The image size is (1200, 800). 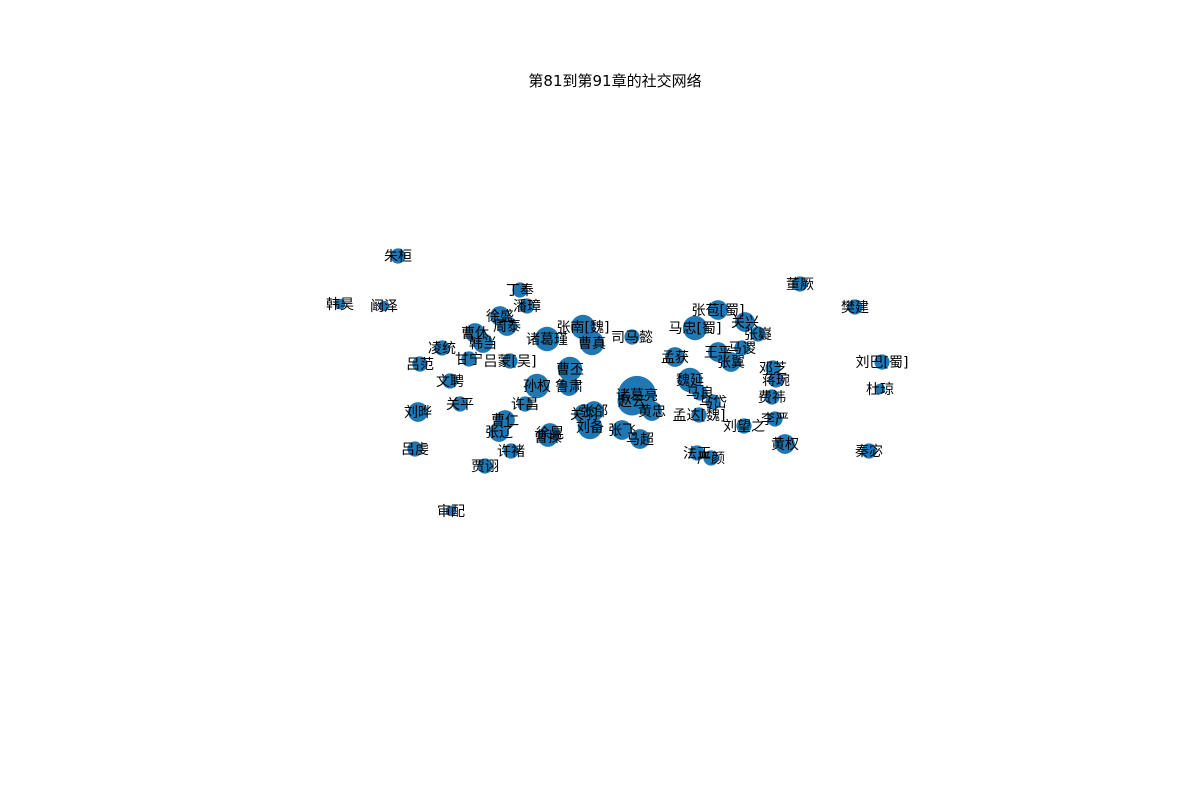 I want to click on node-label-qinmi: 秦宓, so click(x=869, y=452).